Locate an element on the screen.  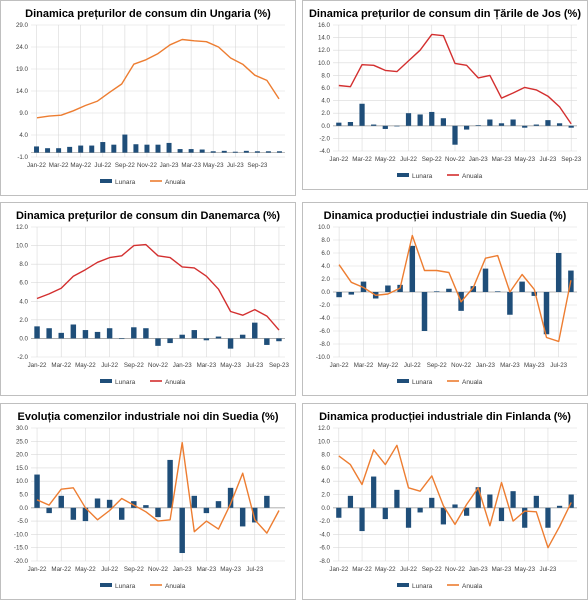
y-tick-label: -4.0 is located at coordinates (324, 318).